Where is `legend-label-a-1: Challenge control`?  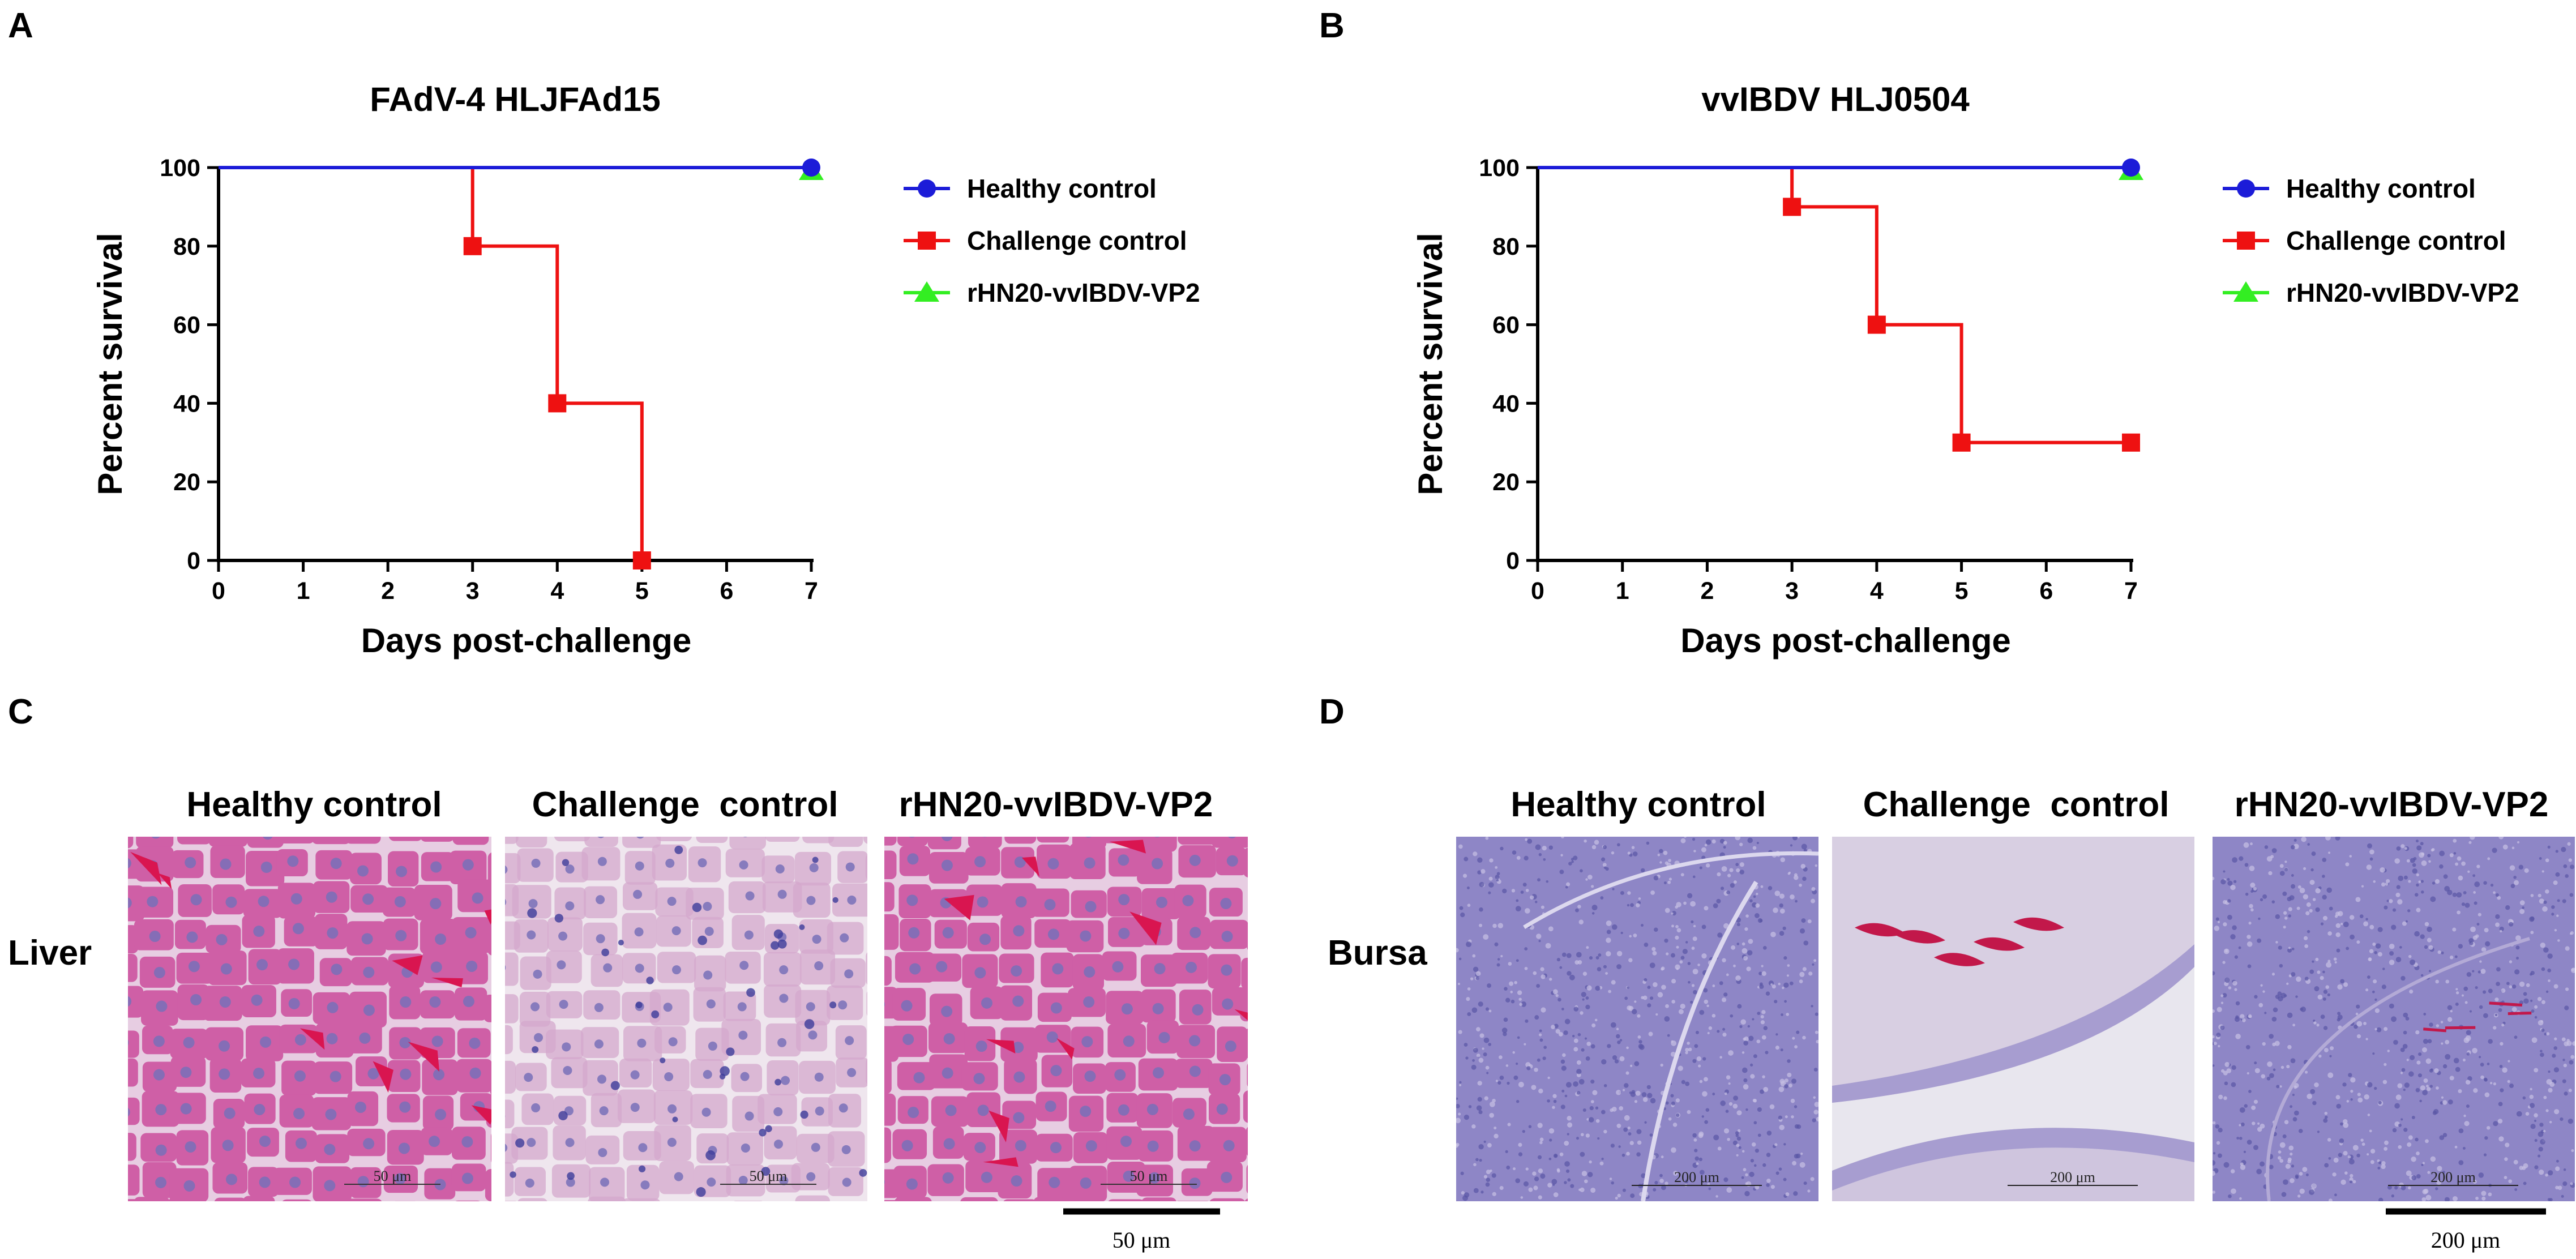
legend-label-a-1: Challenge control is located at coordinates (1077, 240).